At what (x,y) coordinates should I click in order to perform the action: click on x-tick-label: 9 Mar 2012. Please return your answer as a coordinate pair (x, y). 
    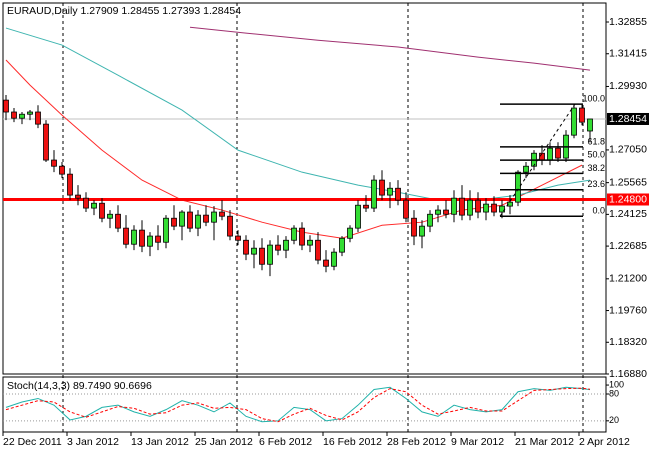
    Looking at the image, I should click on (477, 442).